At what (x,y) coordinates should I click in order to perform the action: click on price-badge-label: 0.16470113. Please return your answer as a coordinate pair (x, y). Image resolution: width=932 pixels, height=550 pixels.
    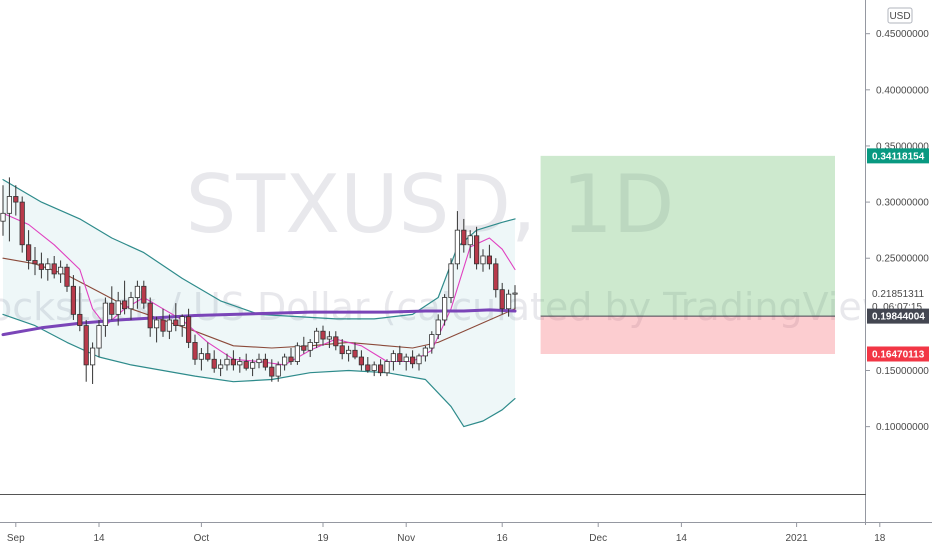
    Looking at the image, I should click on (898, 354).